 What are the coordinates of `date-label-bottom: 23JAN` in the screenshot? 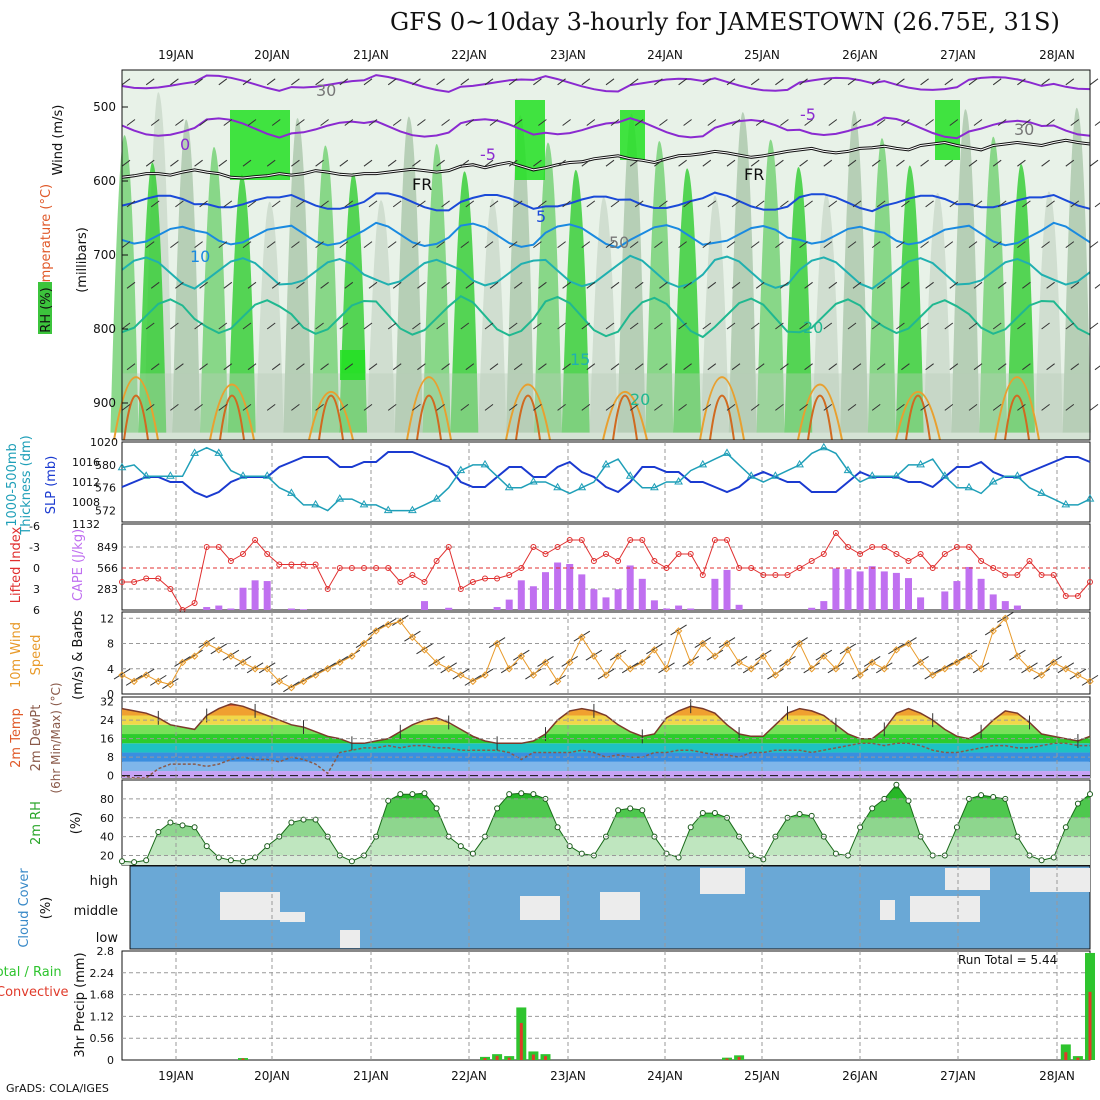 It's located at (568, 1076).